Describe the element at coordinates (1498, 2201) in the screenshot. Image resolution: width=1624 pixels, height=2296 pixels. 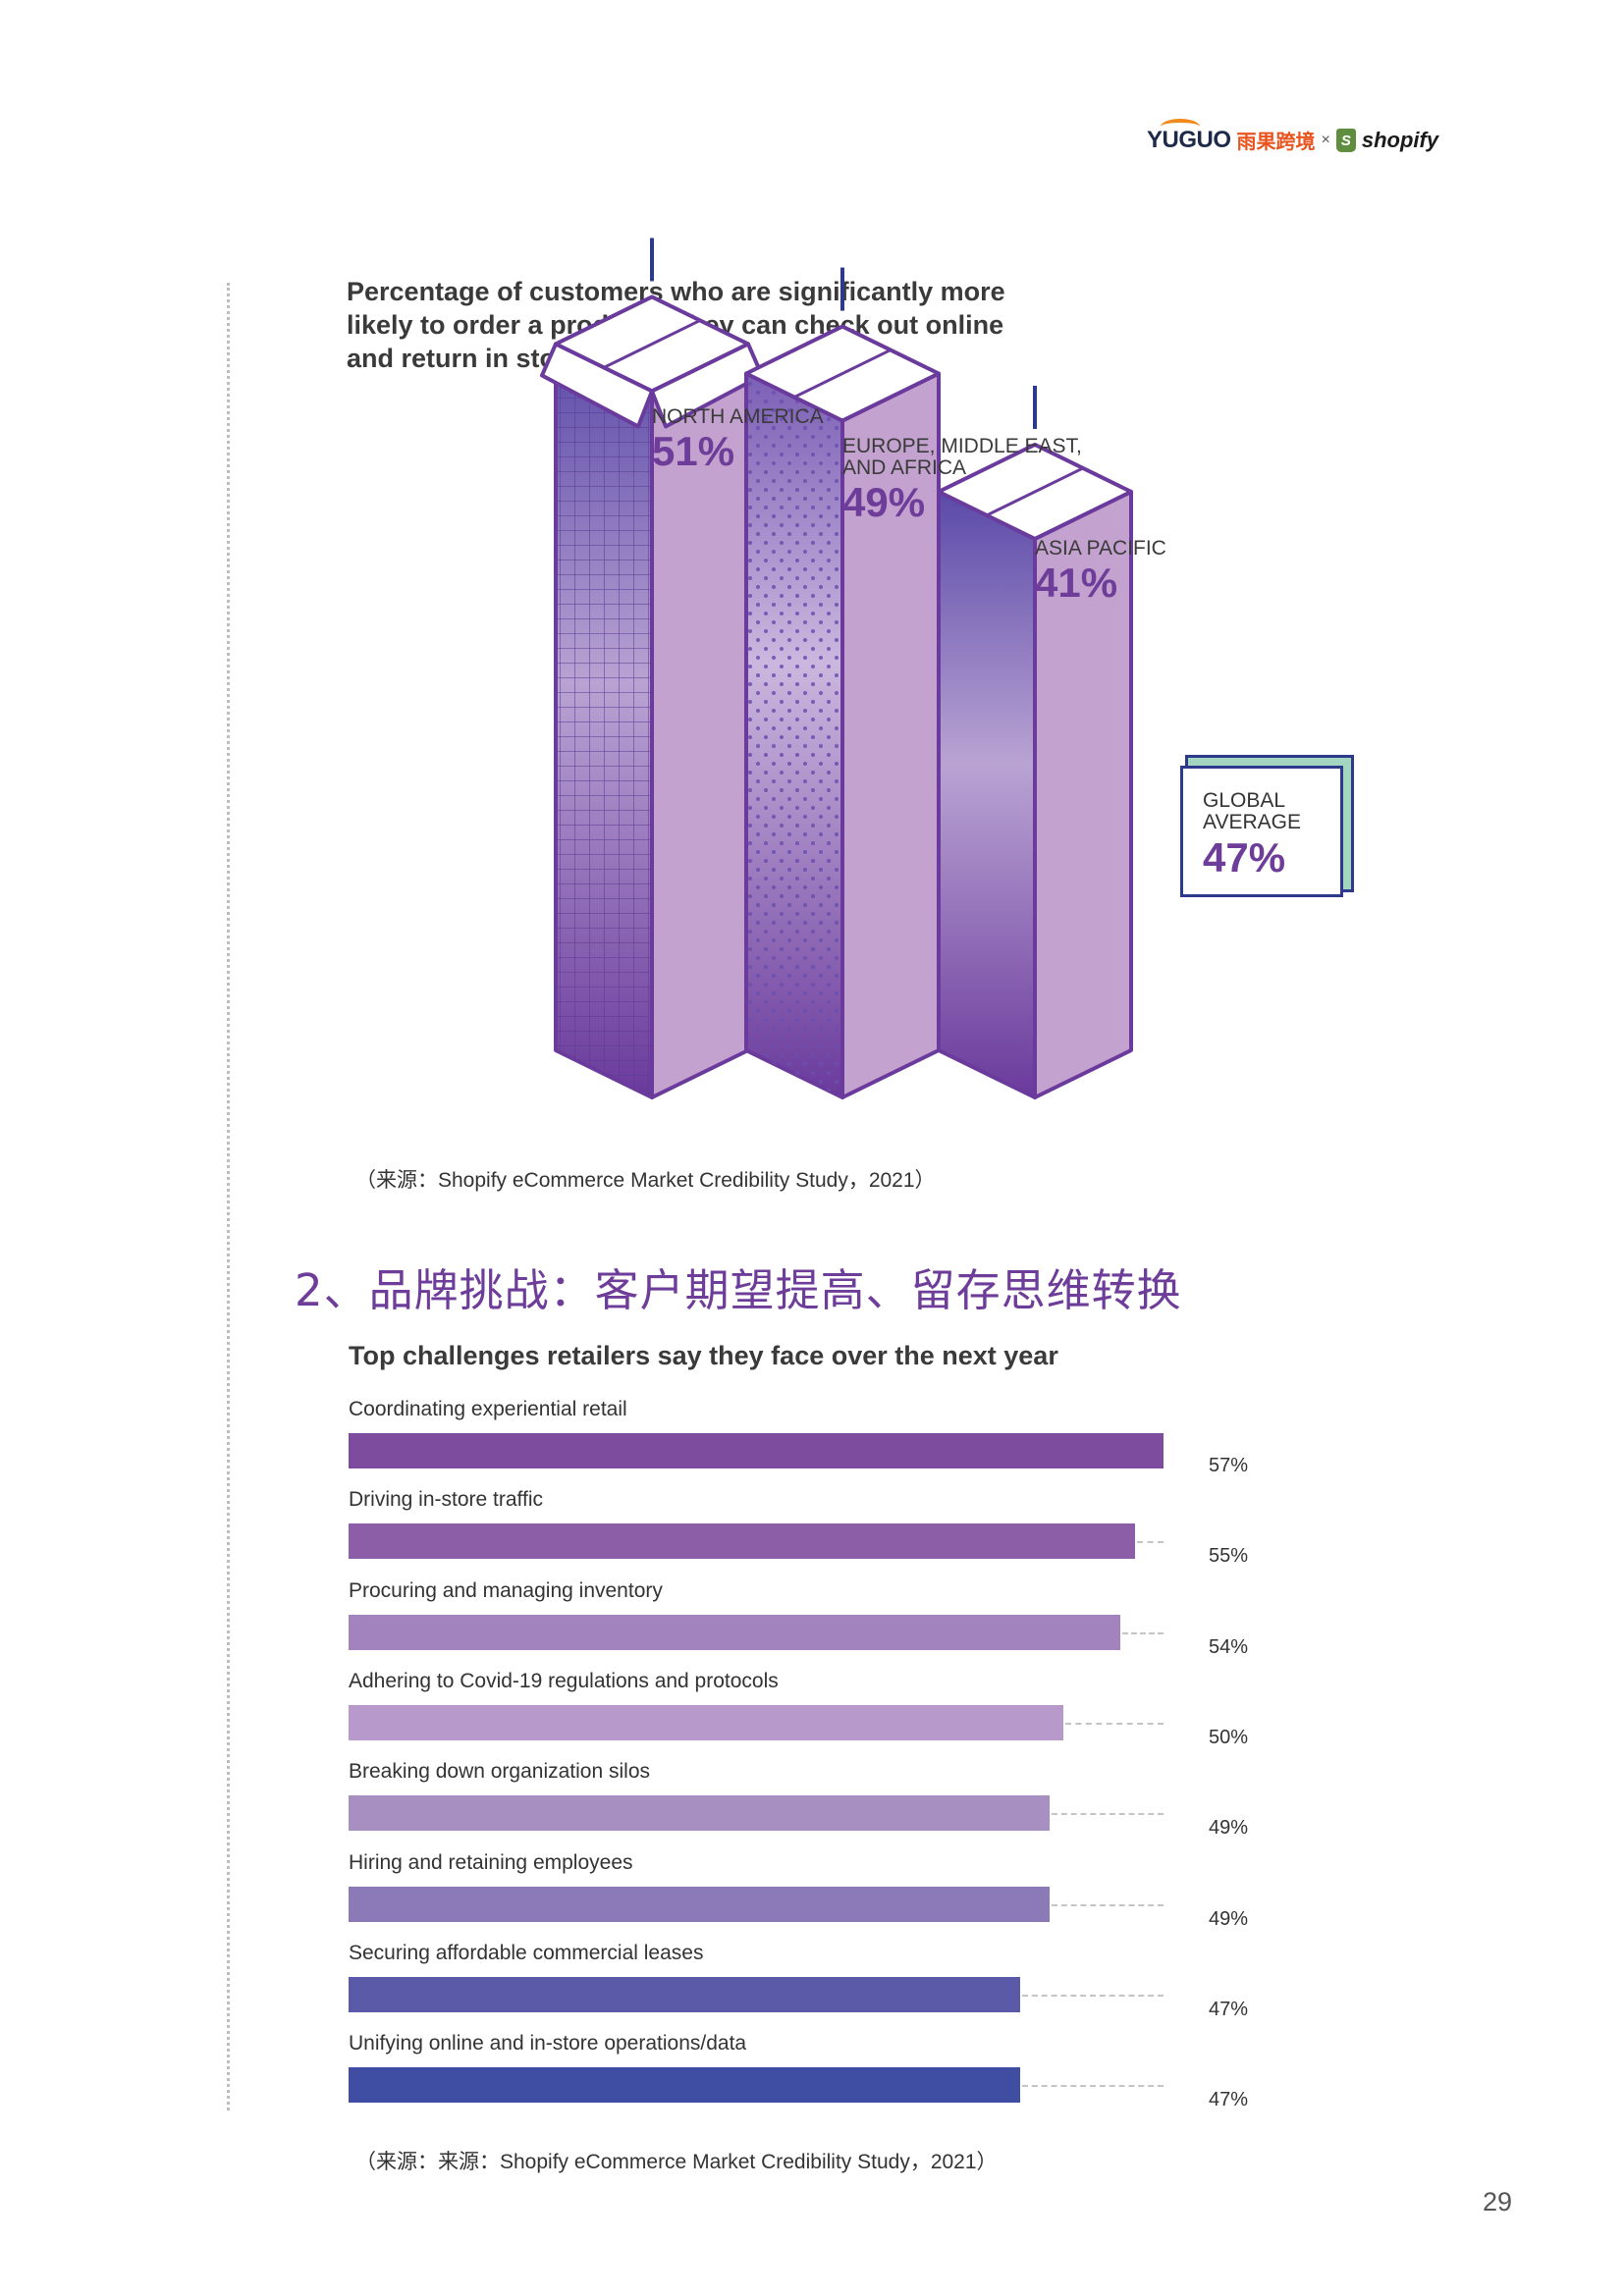
I see `page-number: 29` at that location.